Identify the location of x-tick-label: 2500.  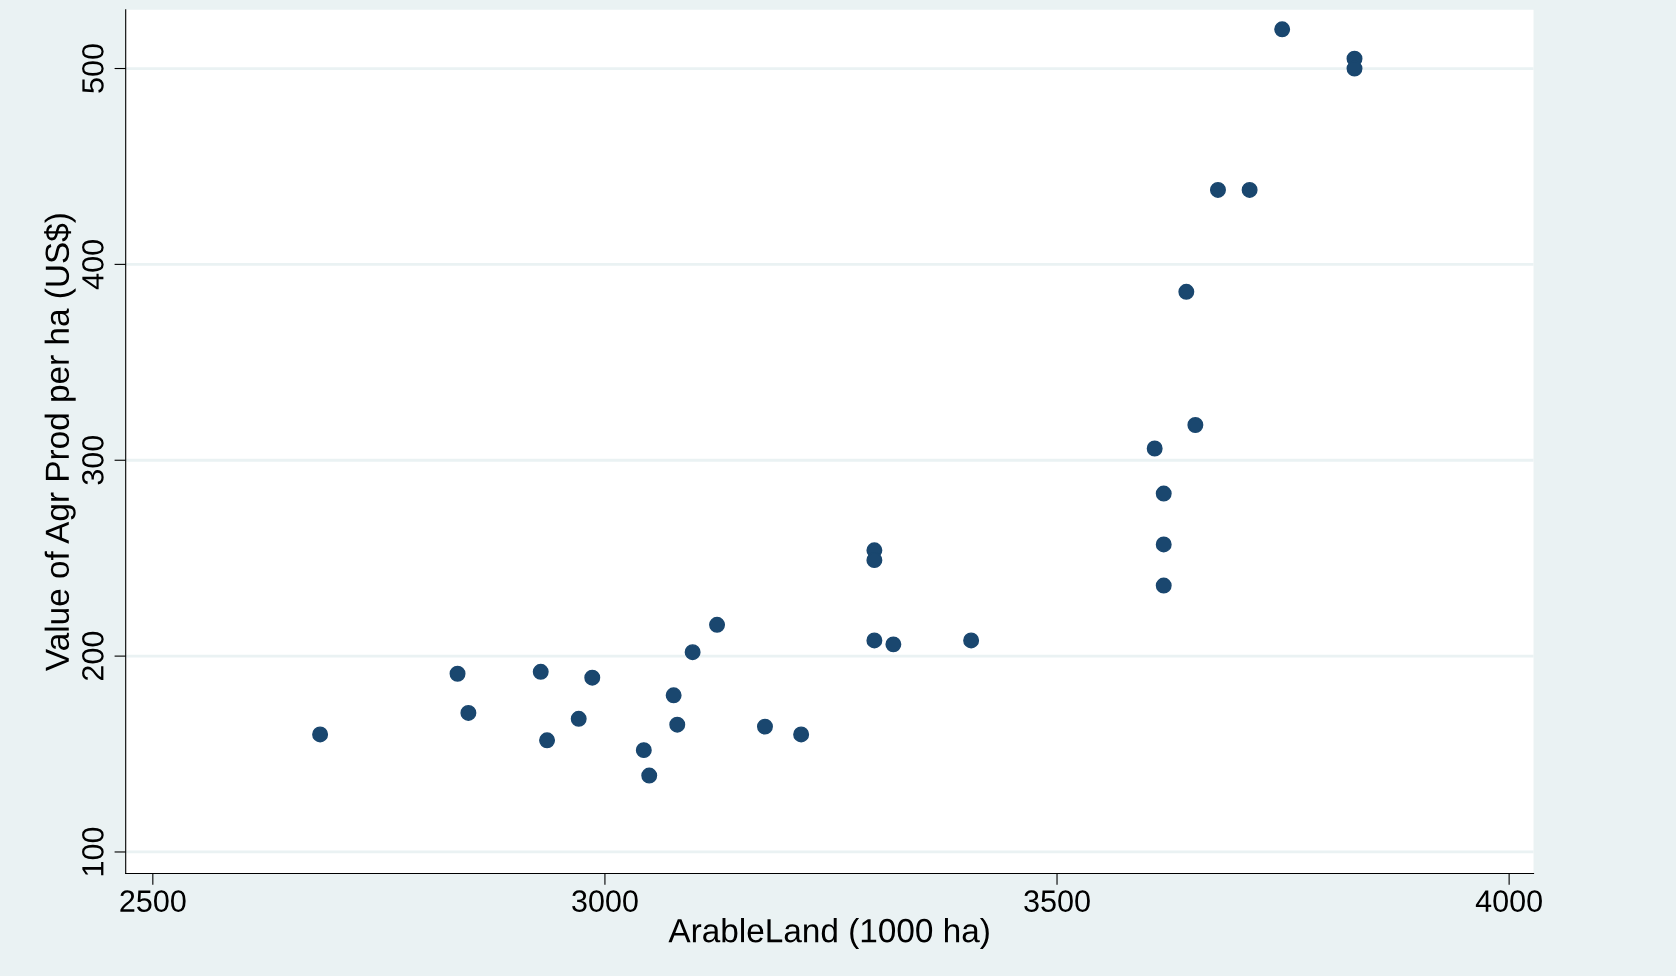
(153, 901).